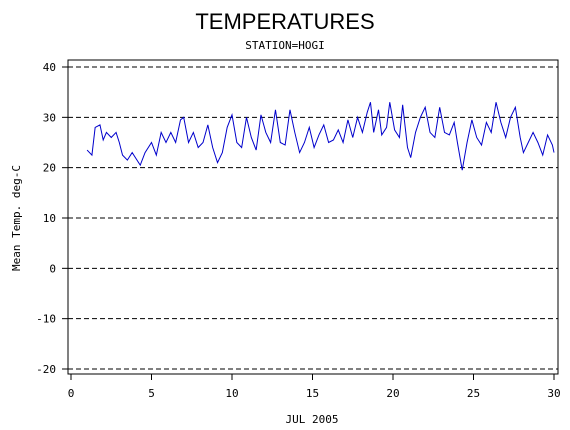 Image resolution: width=570 pixels, height=430 pixels. I want to click on x-tick-label: 30, so click(553, 393).